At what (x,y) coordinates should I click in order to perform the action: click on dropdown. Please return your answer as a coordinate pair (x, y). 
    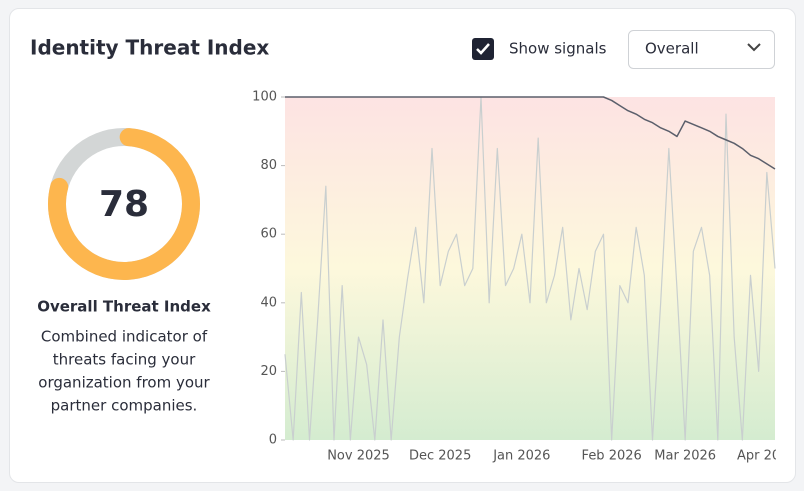
    Looking at the image, I should click on (701, 49).